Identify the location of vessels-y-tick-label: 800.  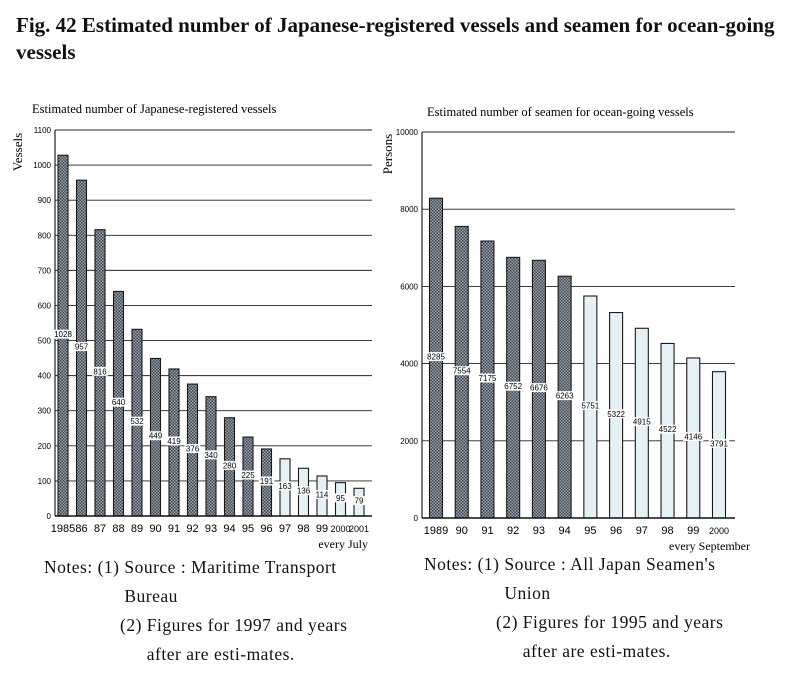
(45, 235).